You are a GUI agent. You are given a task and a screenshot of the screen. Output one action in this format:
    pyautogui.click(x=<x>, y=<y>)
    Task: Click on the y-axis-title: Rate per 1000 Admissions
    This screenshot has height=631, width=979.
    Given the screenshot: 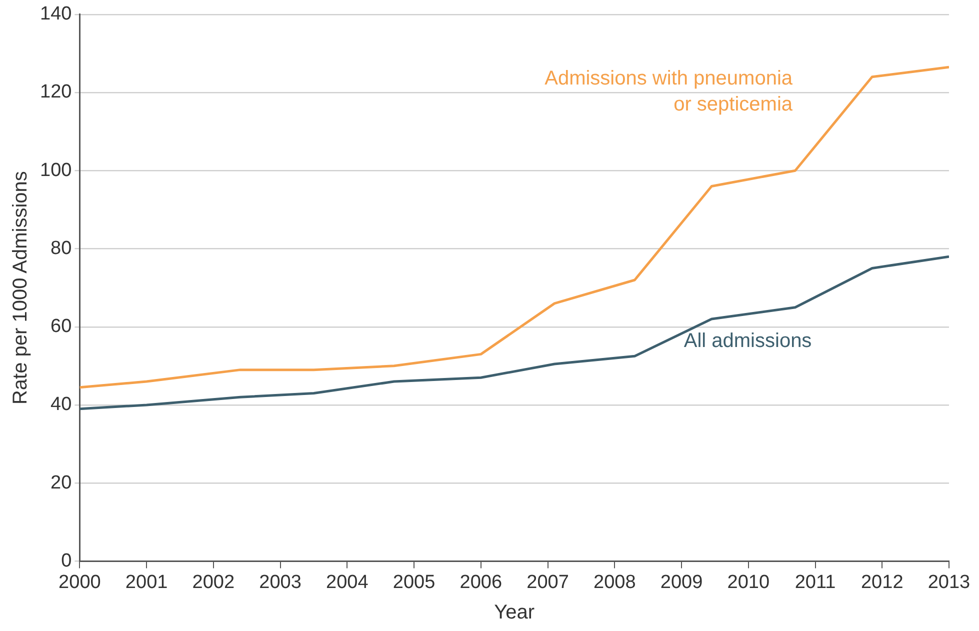 What is the action you would take?
    pyautogui.click(x=21, y=288)
    